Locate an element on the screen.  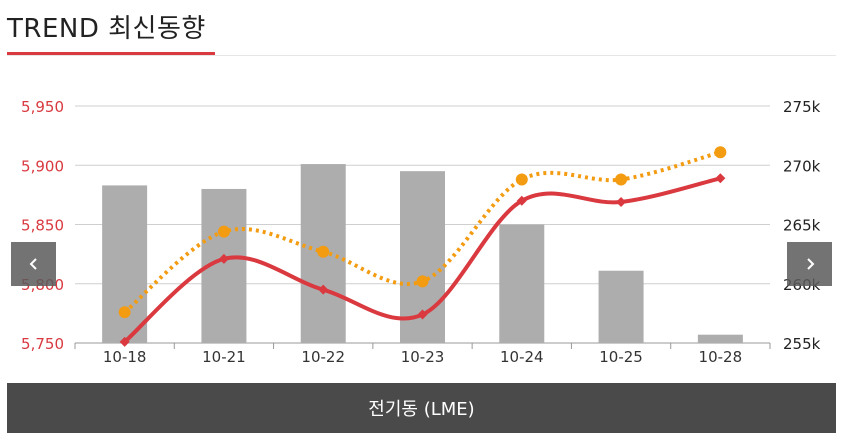
x-tick-label: 10-18 is located at coordinates (125, 357).